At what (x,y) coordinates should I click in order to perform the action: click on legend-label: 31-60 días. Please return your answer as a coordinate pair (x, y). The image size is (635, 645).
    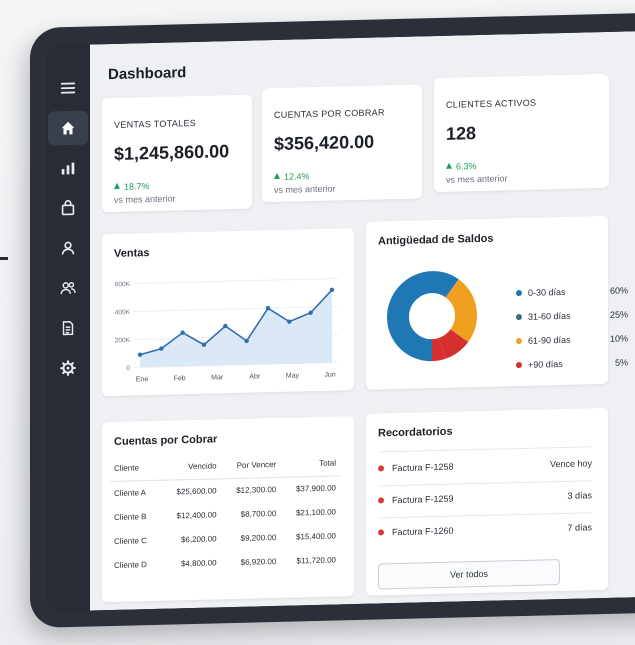
    Looking at the image, I should click on (549, 316).